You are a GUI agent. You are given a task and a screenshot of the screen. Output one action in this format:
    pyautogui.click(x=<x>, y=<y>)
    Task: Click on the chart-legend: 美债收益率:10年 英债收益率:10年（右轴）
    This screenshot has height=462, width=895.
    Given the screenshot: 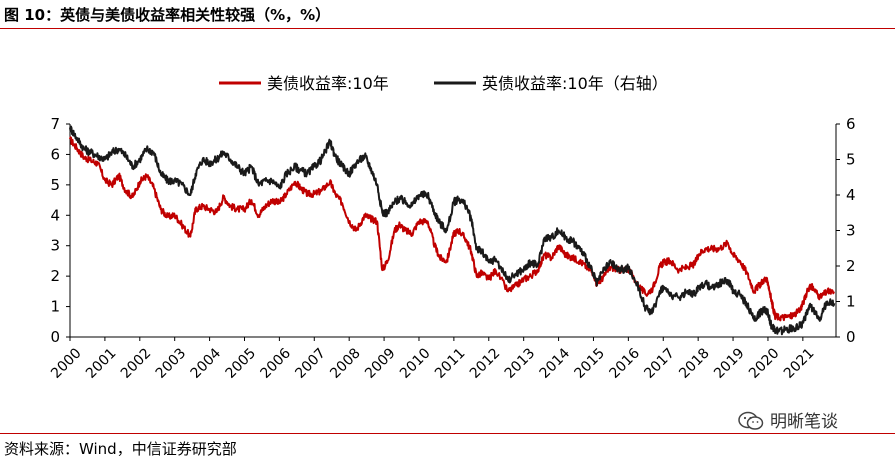 What is the action you would take?
    pyautogui.click(x=443, y=83)
    